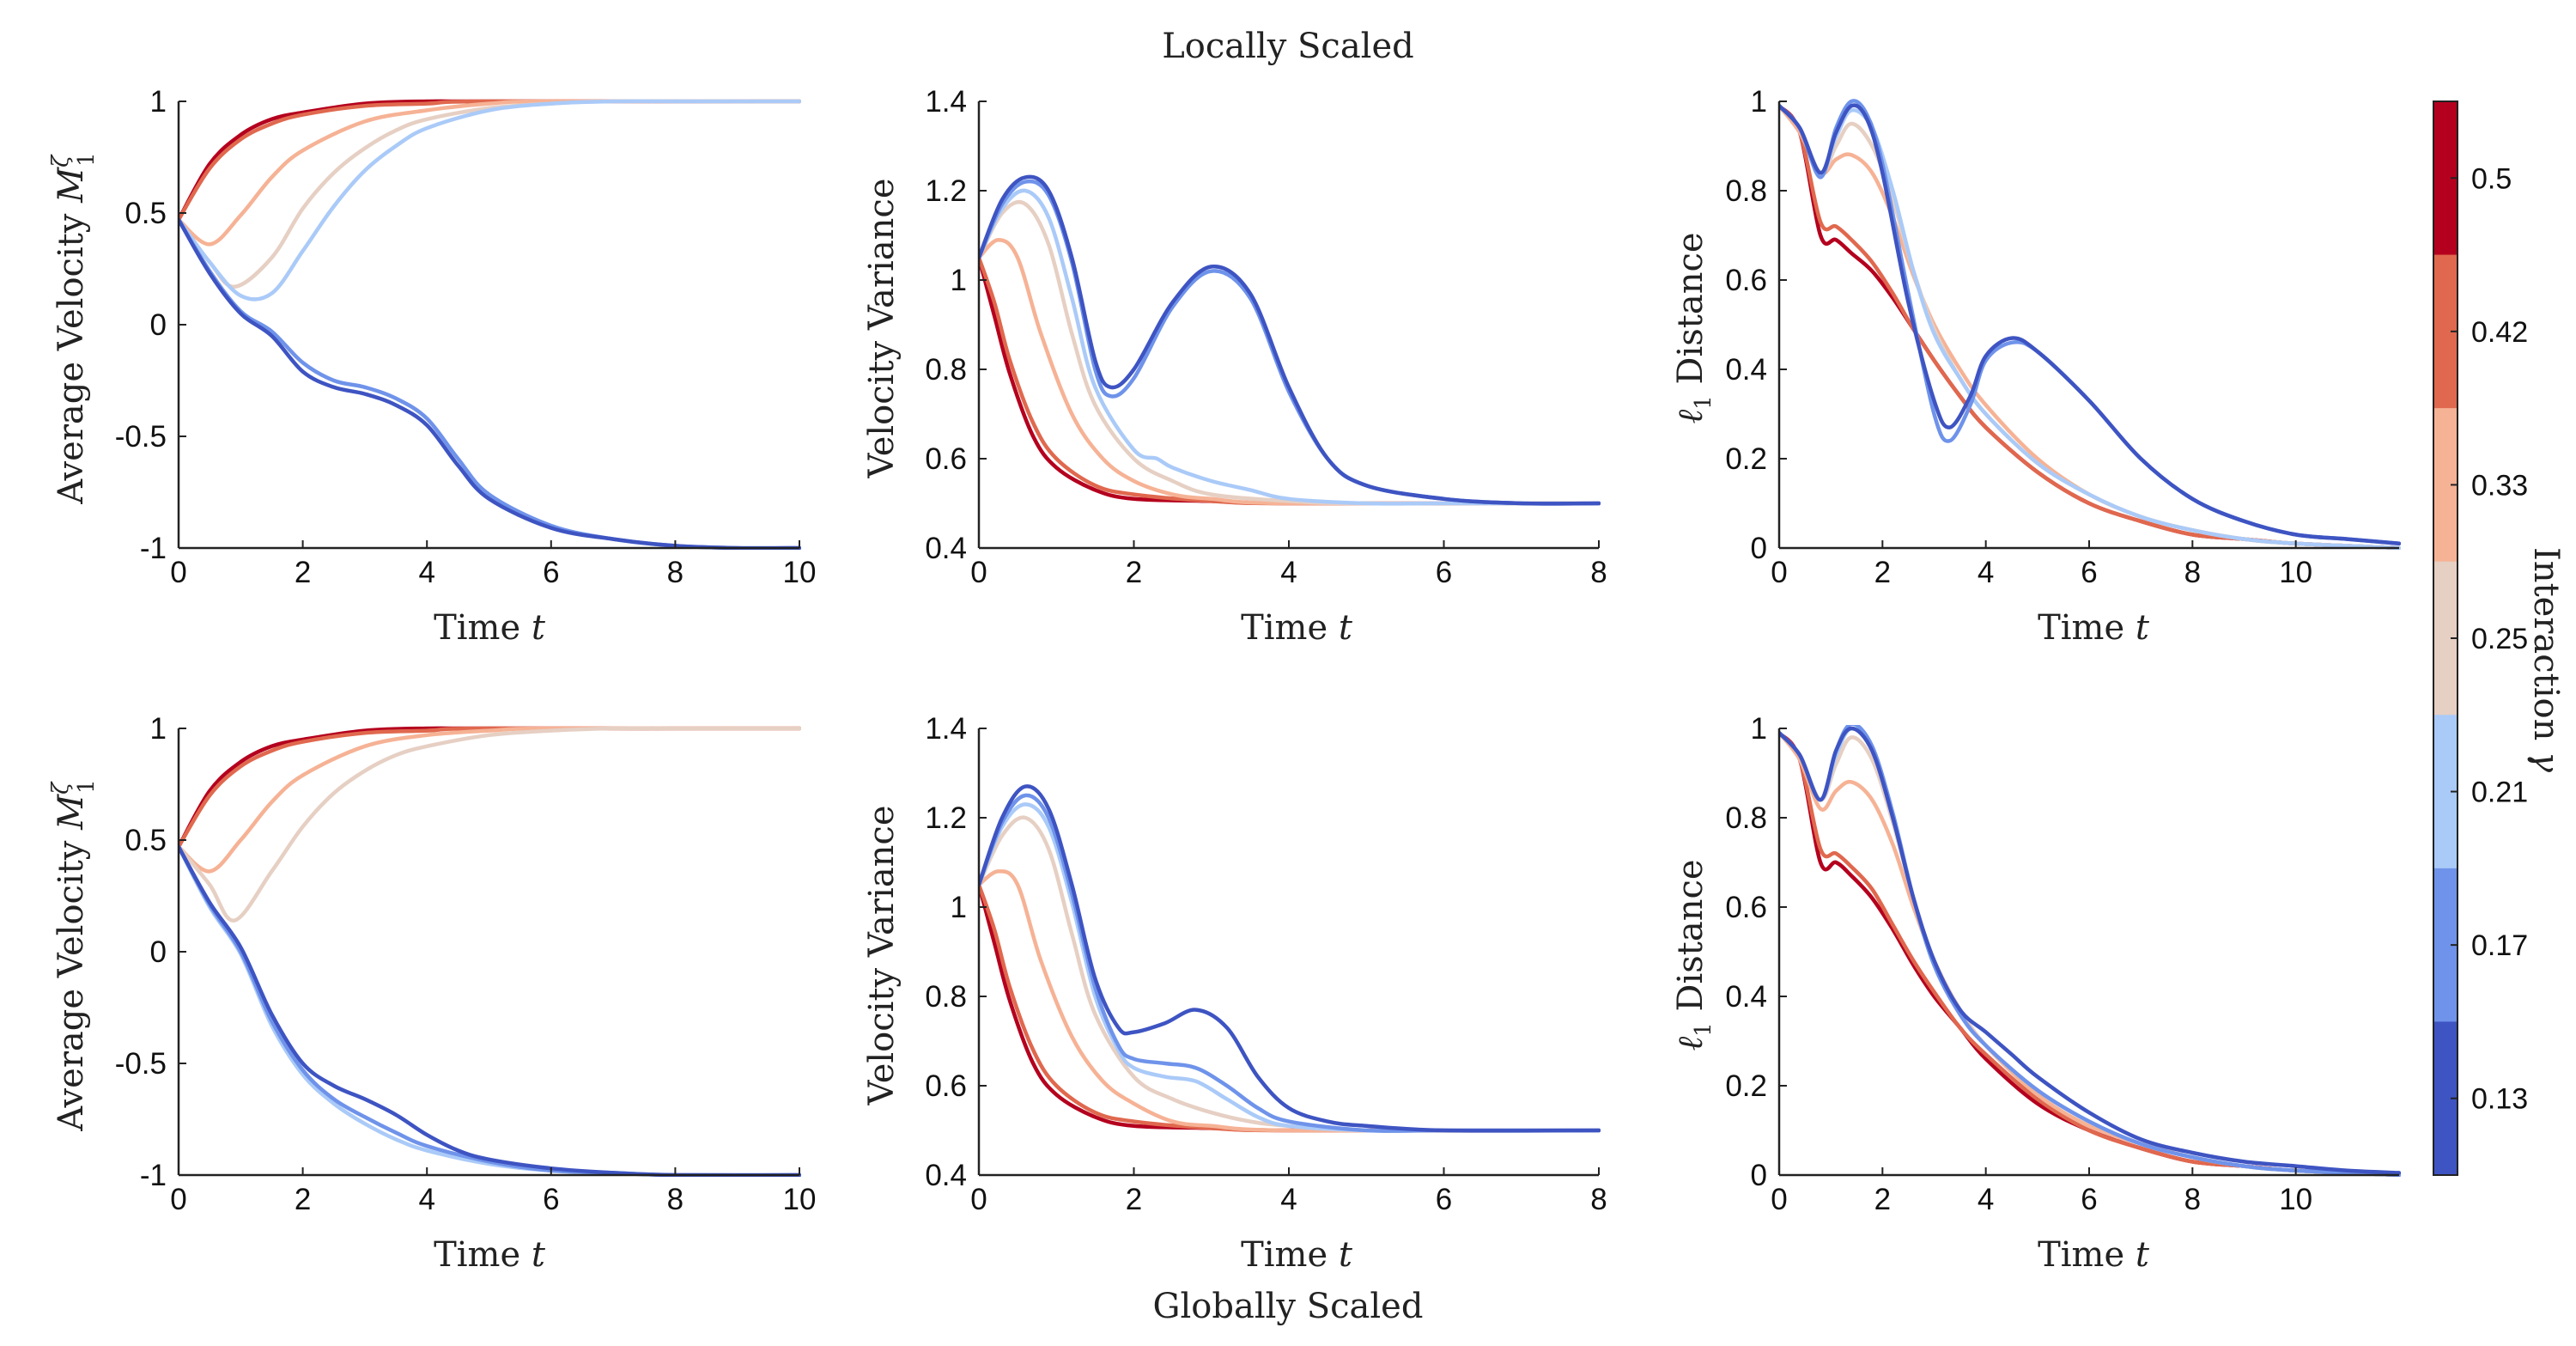 Image resolution: width=2576 pixels, height=1346 pixels. I want to click on y-tick-label: -0.5, so click(141, 1064).